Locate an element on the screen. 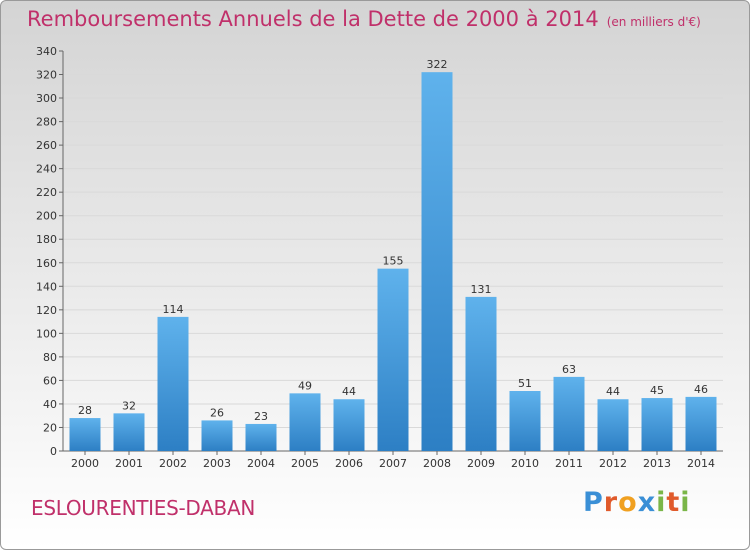  y-tick-label: 320 is located at coordinates (46, 75).